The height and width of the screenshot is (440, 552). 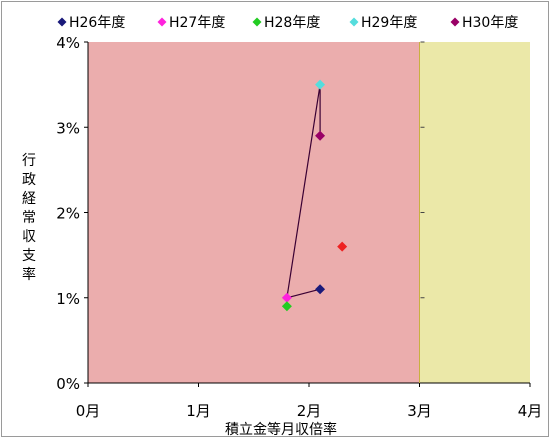 I want to click on legend-item: H29年度, so click(x=383, y=23).